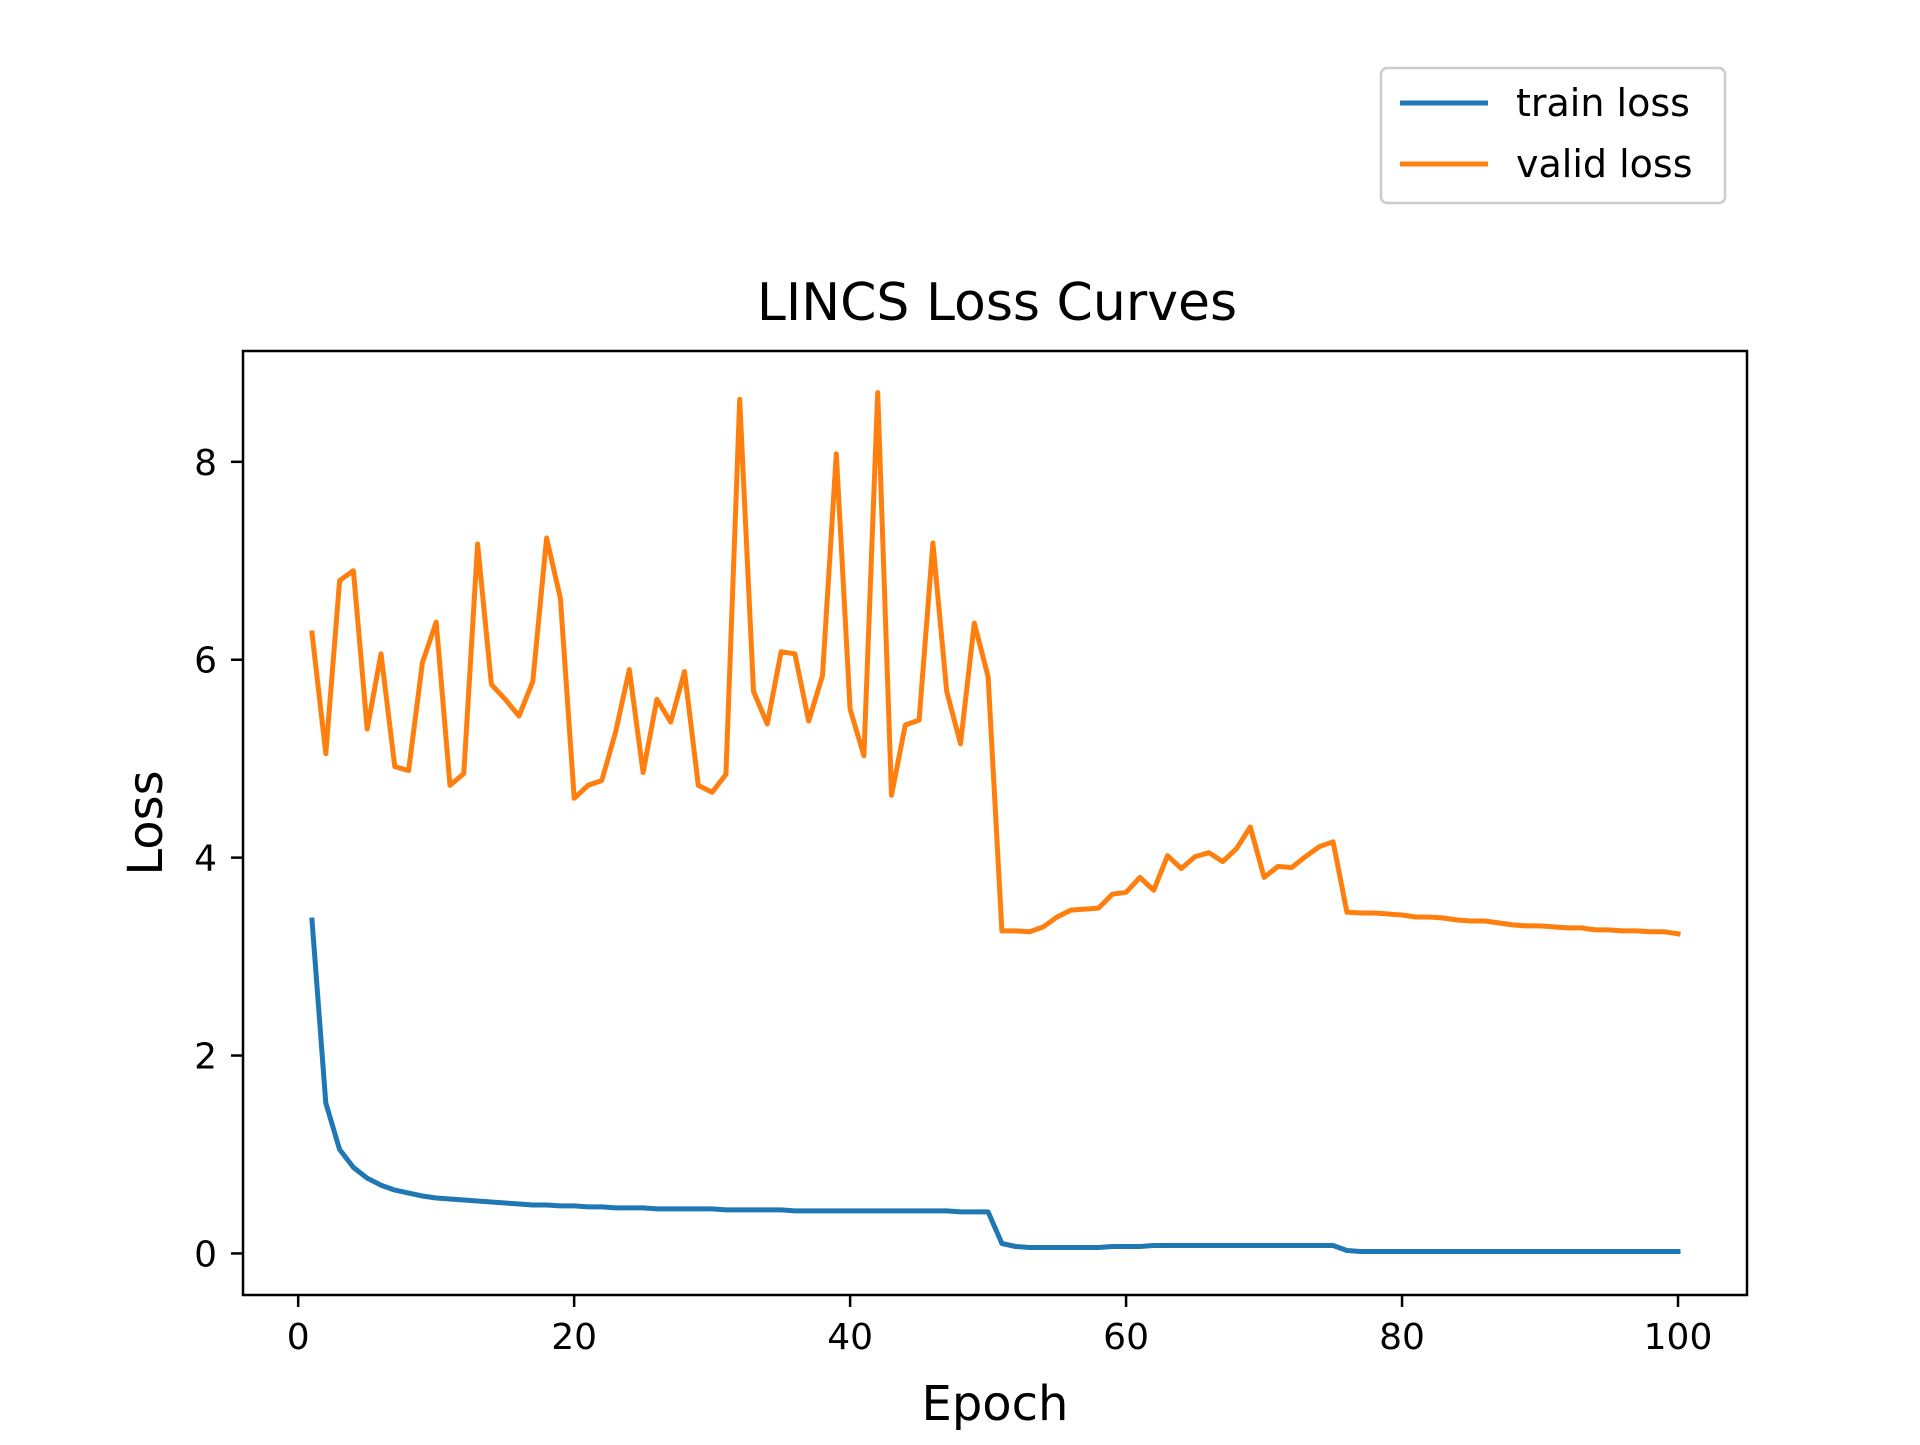  What do you see at coordinates (218, 859) in the screenshot?
I see `y-axis-ticks: 0 2 4 6 8` at bounding box center [218, 859].